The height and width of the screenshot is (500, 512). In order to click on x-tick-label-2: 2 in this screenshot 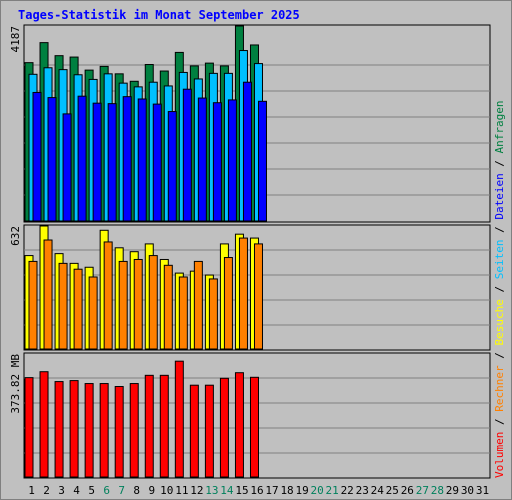, I will do `click(46, 490)`.